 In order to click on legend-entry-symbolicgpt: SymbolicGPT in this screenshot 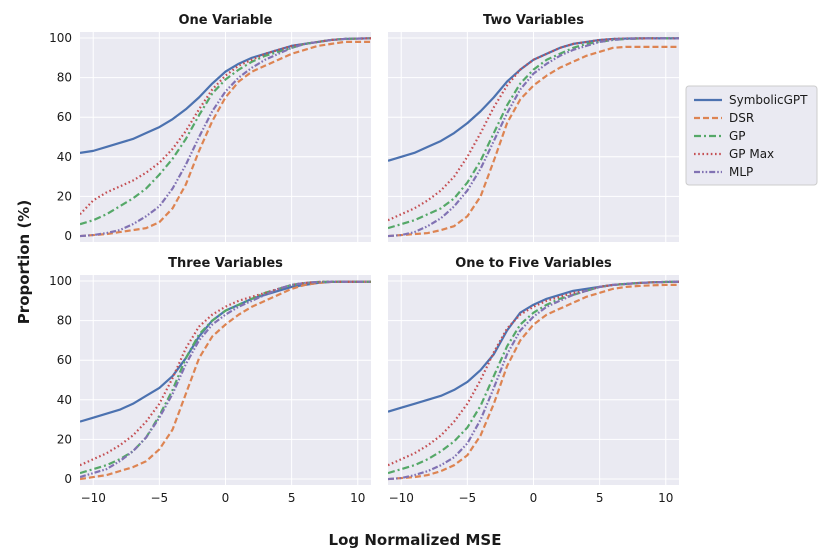, I will do `click(751, 100)`.